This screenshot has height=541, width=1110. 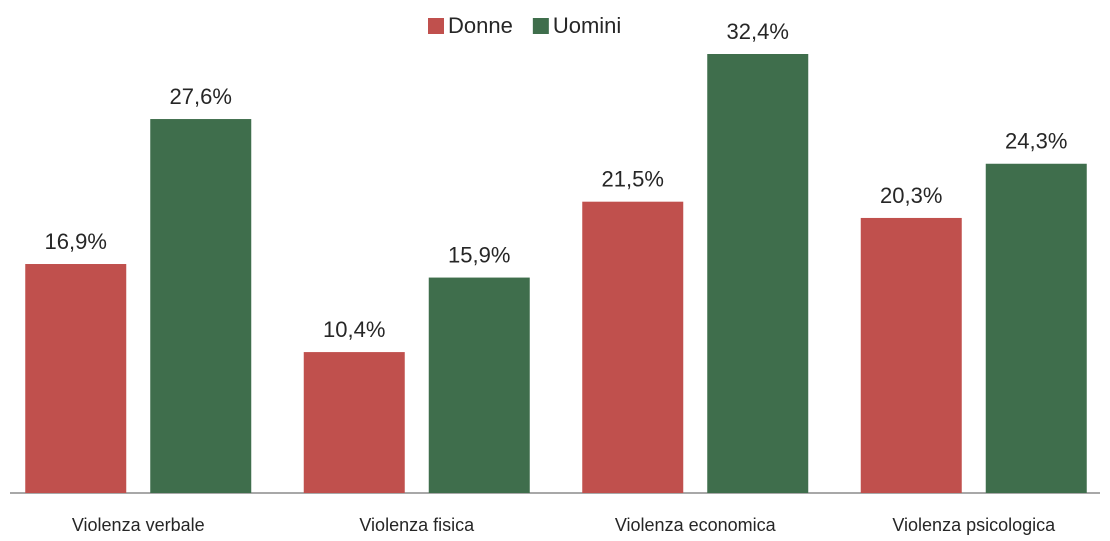 What do you see at coordinates (911, 195) in the screenshot?
I see `data-label: 20,3%` at bounding box center [911, 195].